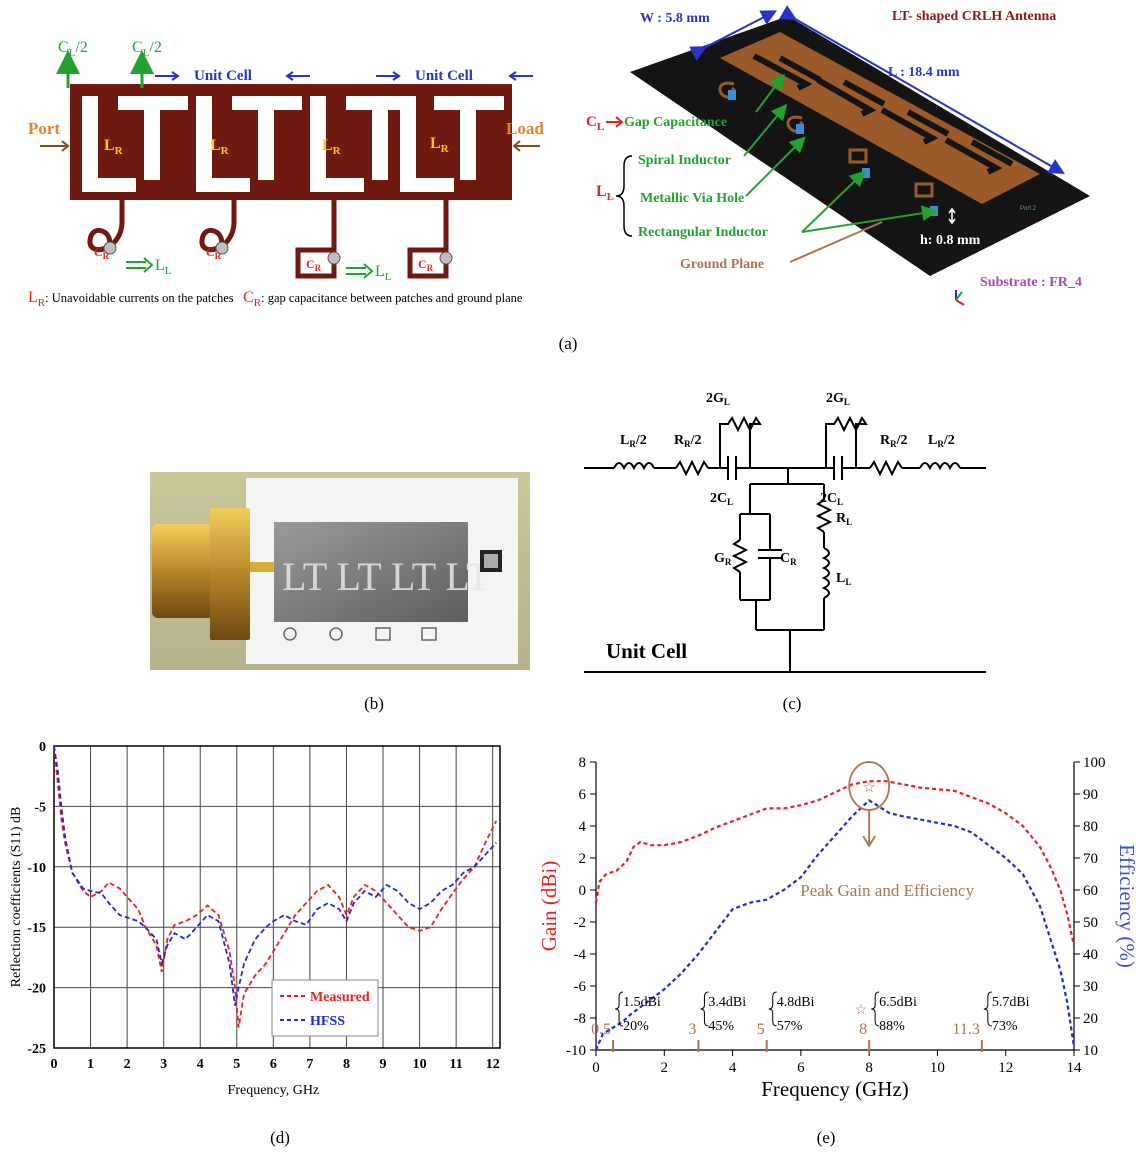  What do you see at coordinates (796, 1002) in the screenshot?
I see `gain-value: 4.8dBi` at bounding box center [796, 1002].